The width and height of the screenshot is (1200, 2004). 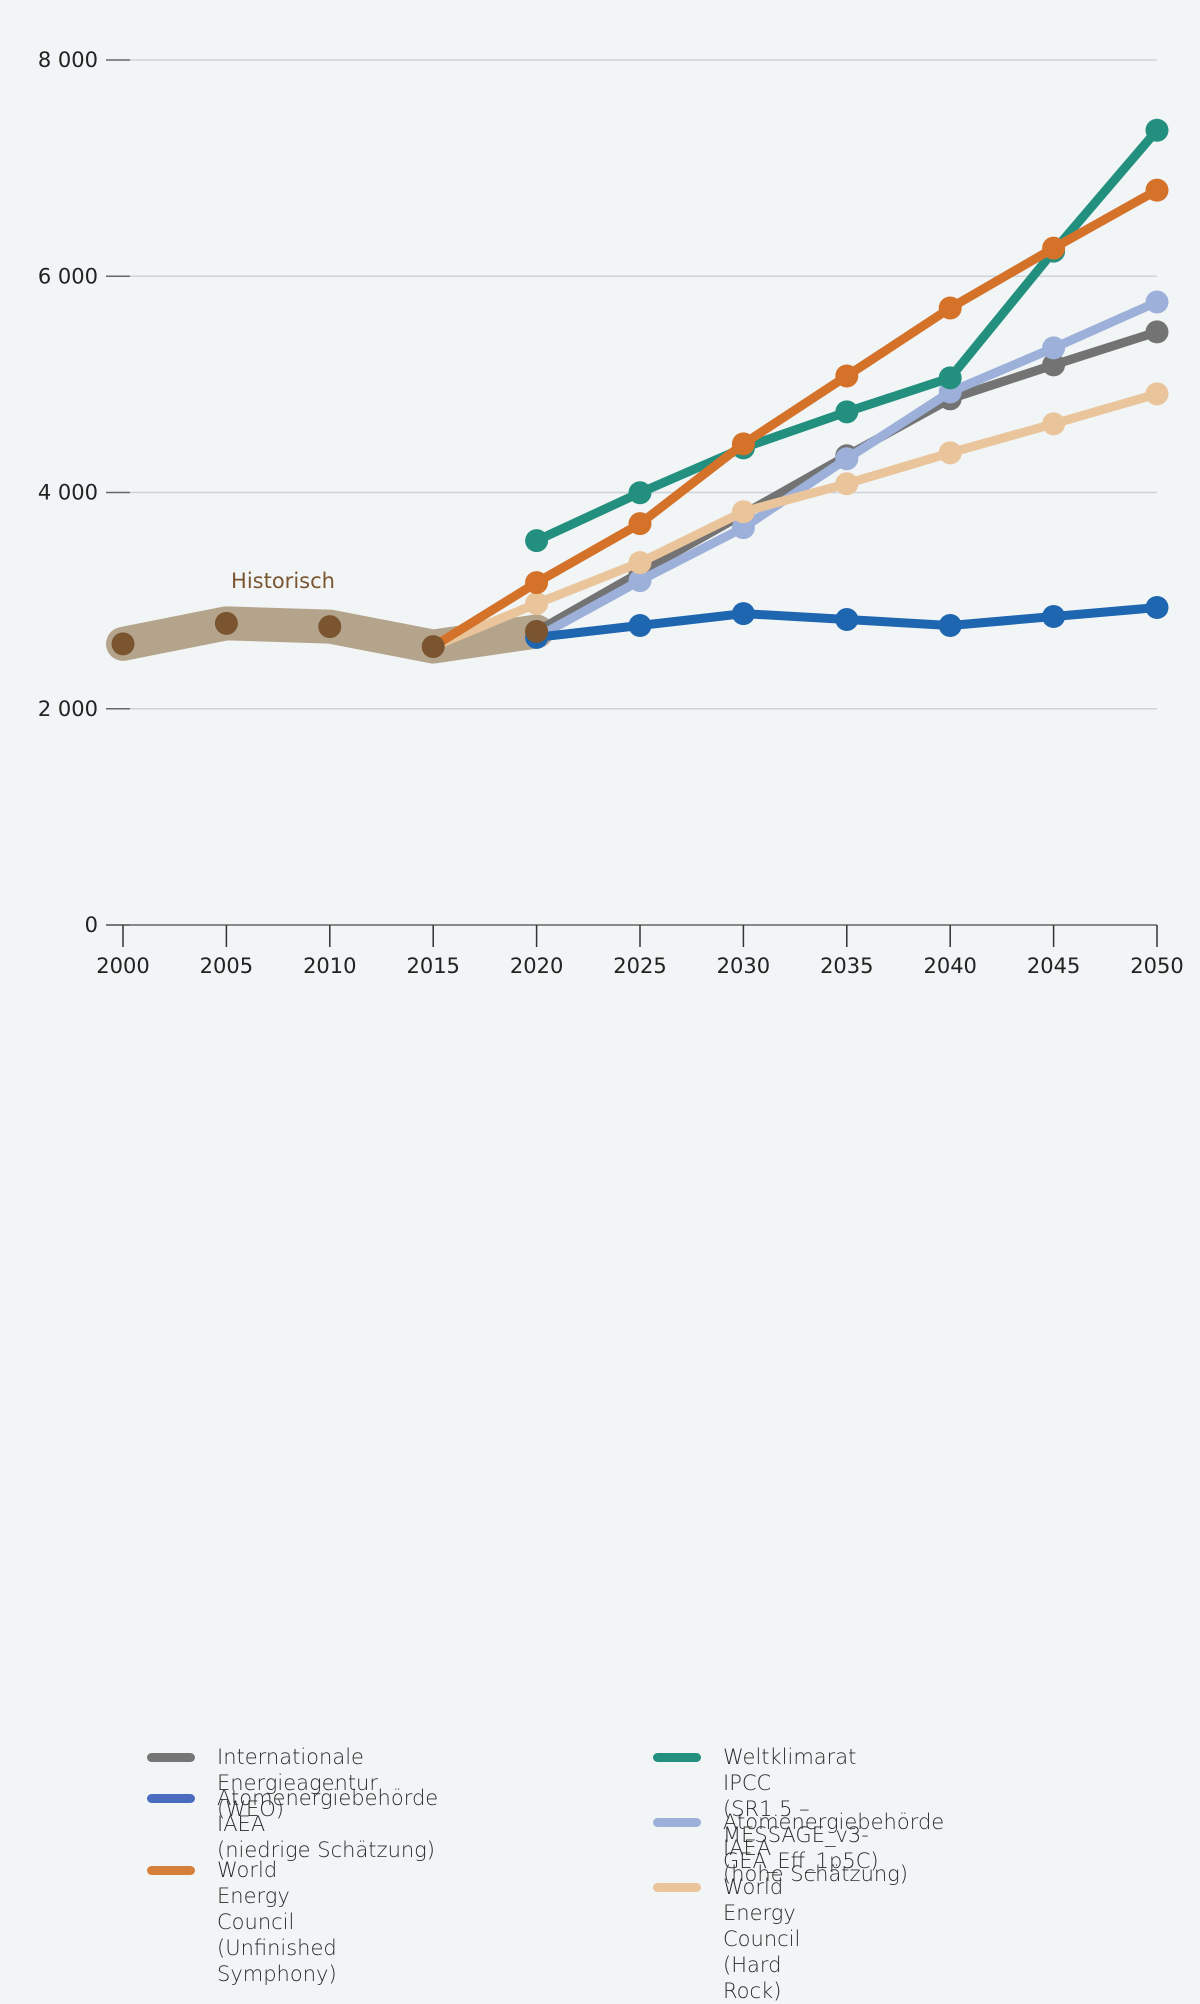 What do you see at coordinates (1156, 966) in the screenshot?
I see `x-tick-label: 2050` at bounding box center [1156, 966].